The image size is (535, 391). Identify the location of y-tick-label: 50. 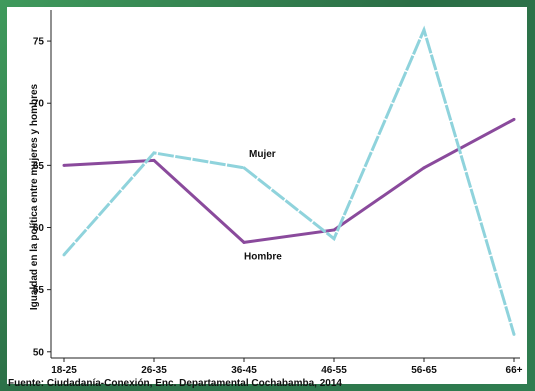
(39, 352).